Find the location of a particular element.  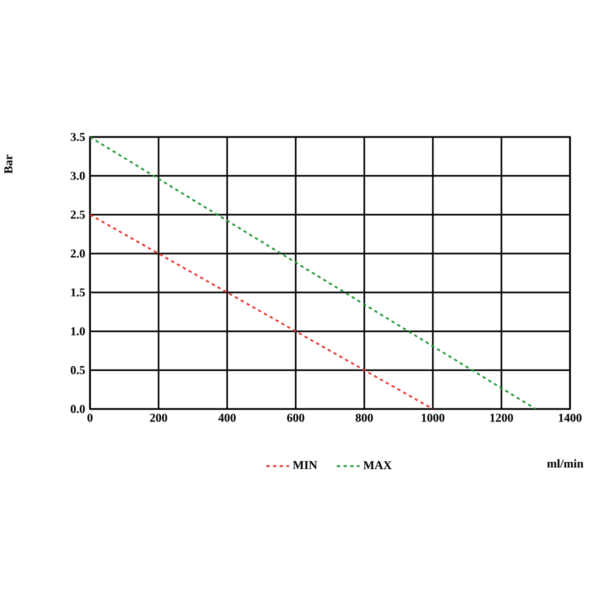

y-tick-label: 0.0 is located at coordinates (77, 409).